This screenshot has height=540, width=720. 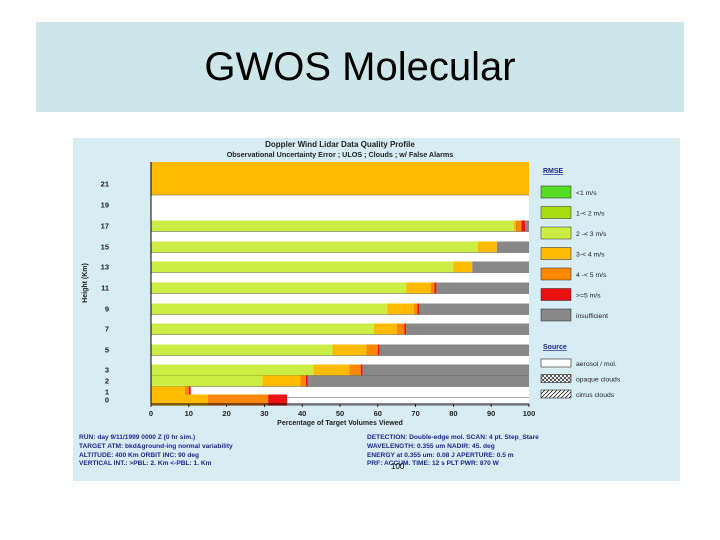 I want to click on legend-label-4: 4 -< 5 m/s, so click(x=591, y=275).